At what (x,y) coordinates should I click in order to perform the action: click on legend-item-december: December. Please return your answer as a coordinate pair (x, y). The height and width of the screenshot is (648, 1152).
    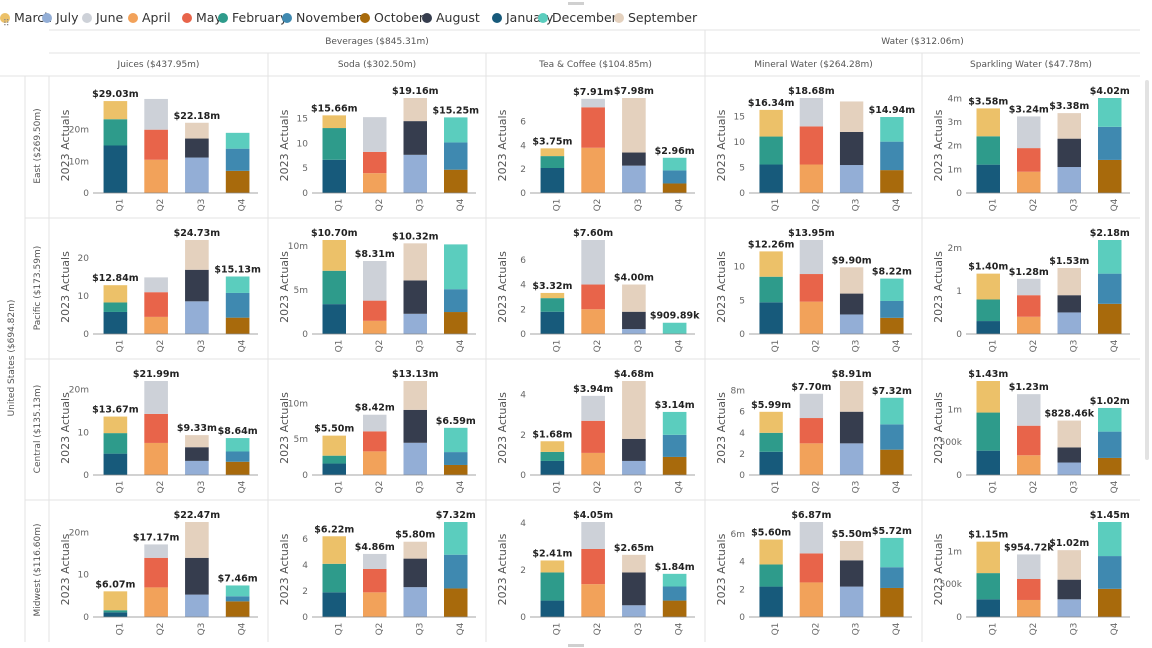
    Looking at the image, I should click on (577, 17).